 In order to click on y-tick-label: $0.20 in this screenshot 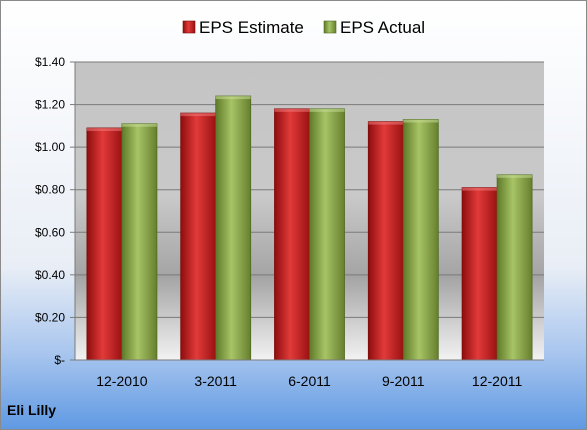, I will do `click(50, 317)`.